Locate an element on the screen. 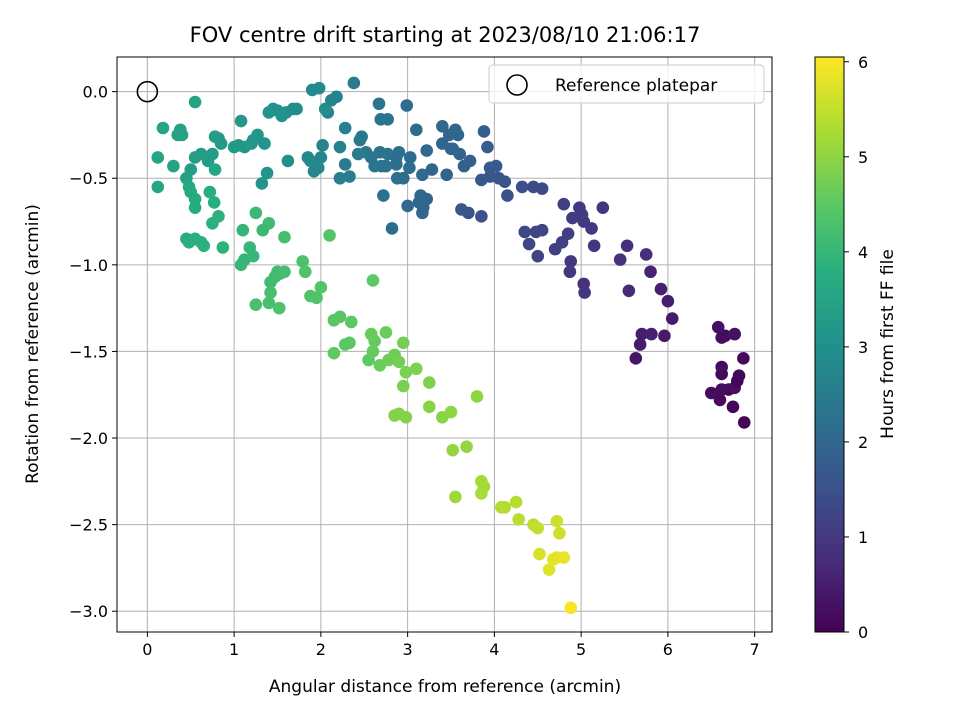  legend-marker is located at coordinates (517, 85).